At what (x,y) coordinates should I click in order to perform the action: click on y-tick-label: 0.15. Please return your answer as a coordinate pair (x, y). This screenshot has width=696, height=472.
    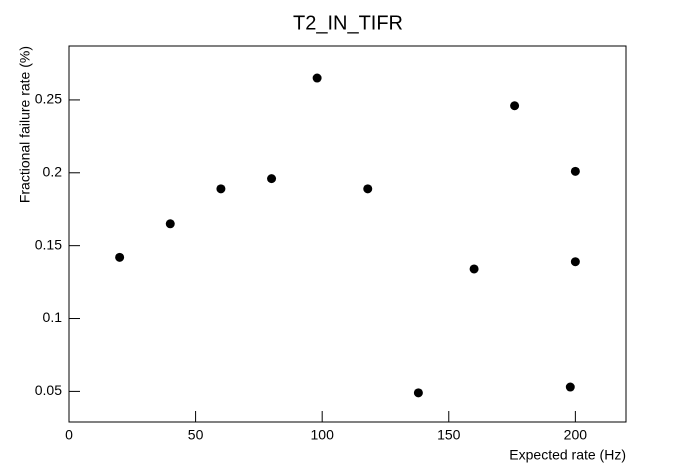
    Looking at the image, I should click on (48, 244).